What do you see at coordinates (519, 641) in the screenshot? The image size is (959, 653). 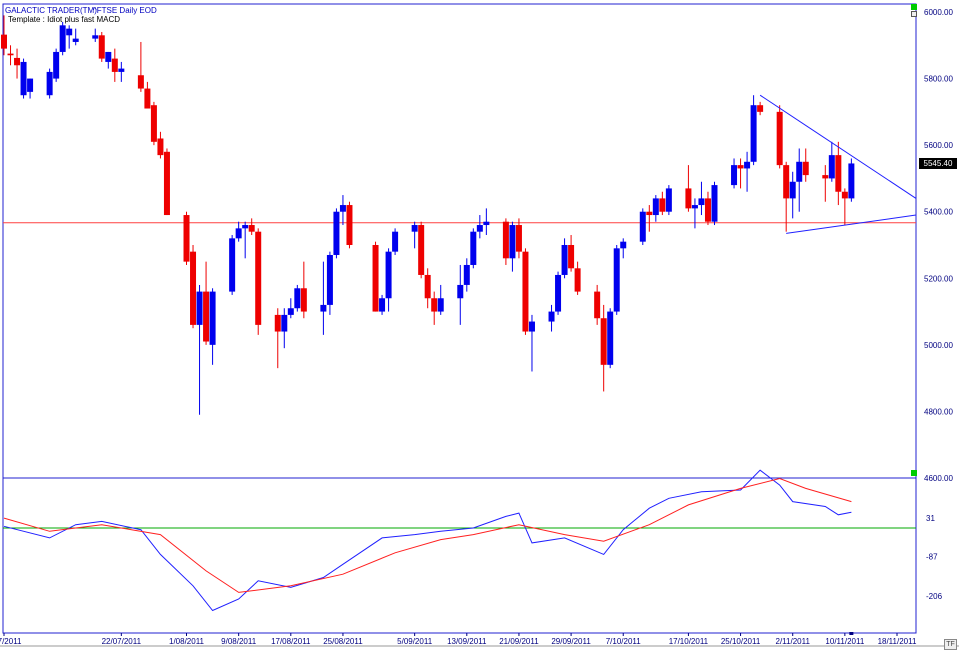 I see `date-tick-label: 21/09/2011` at bounding box center [519, 641].